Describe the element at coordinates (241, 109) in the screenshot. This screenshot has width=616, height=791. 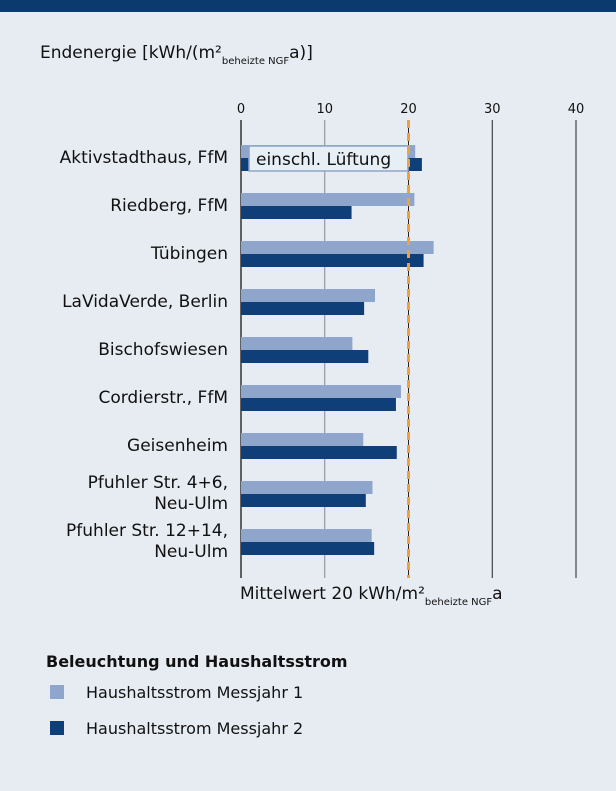
I see `x-tick-label: 0` at that location.